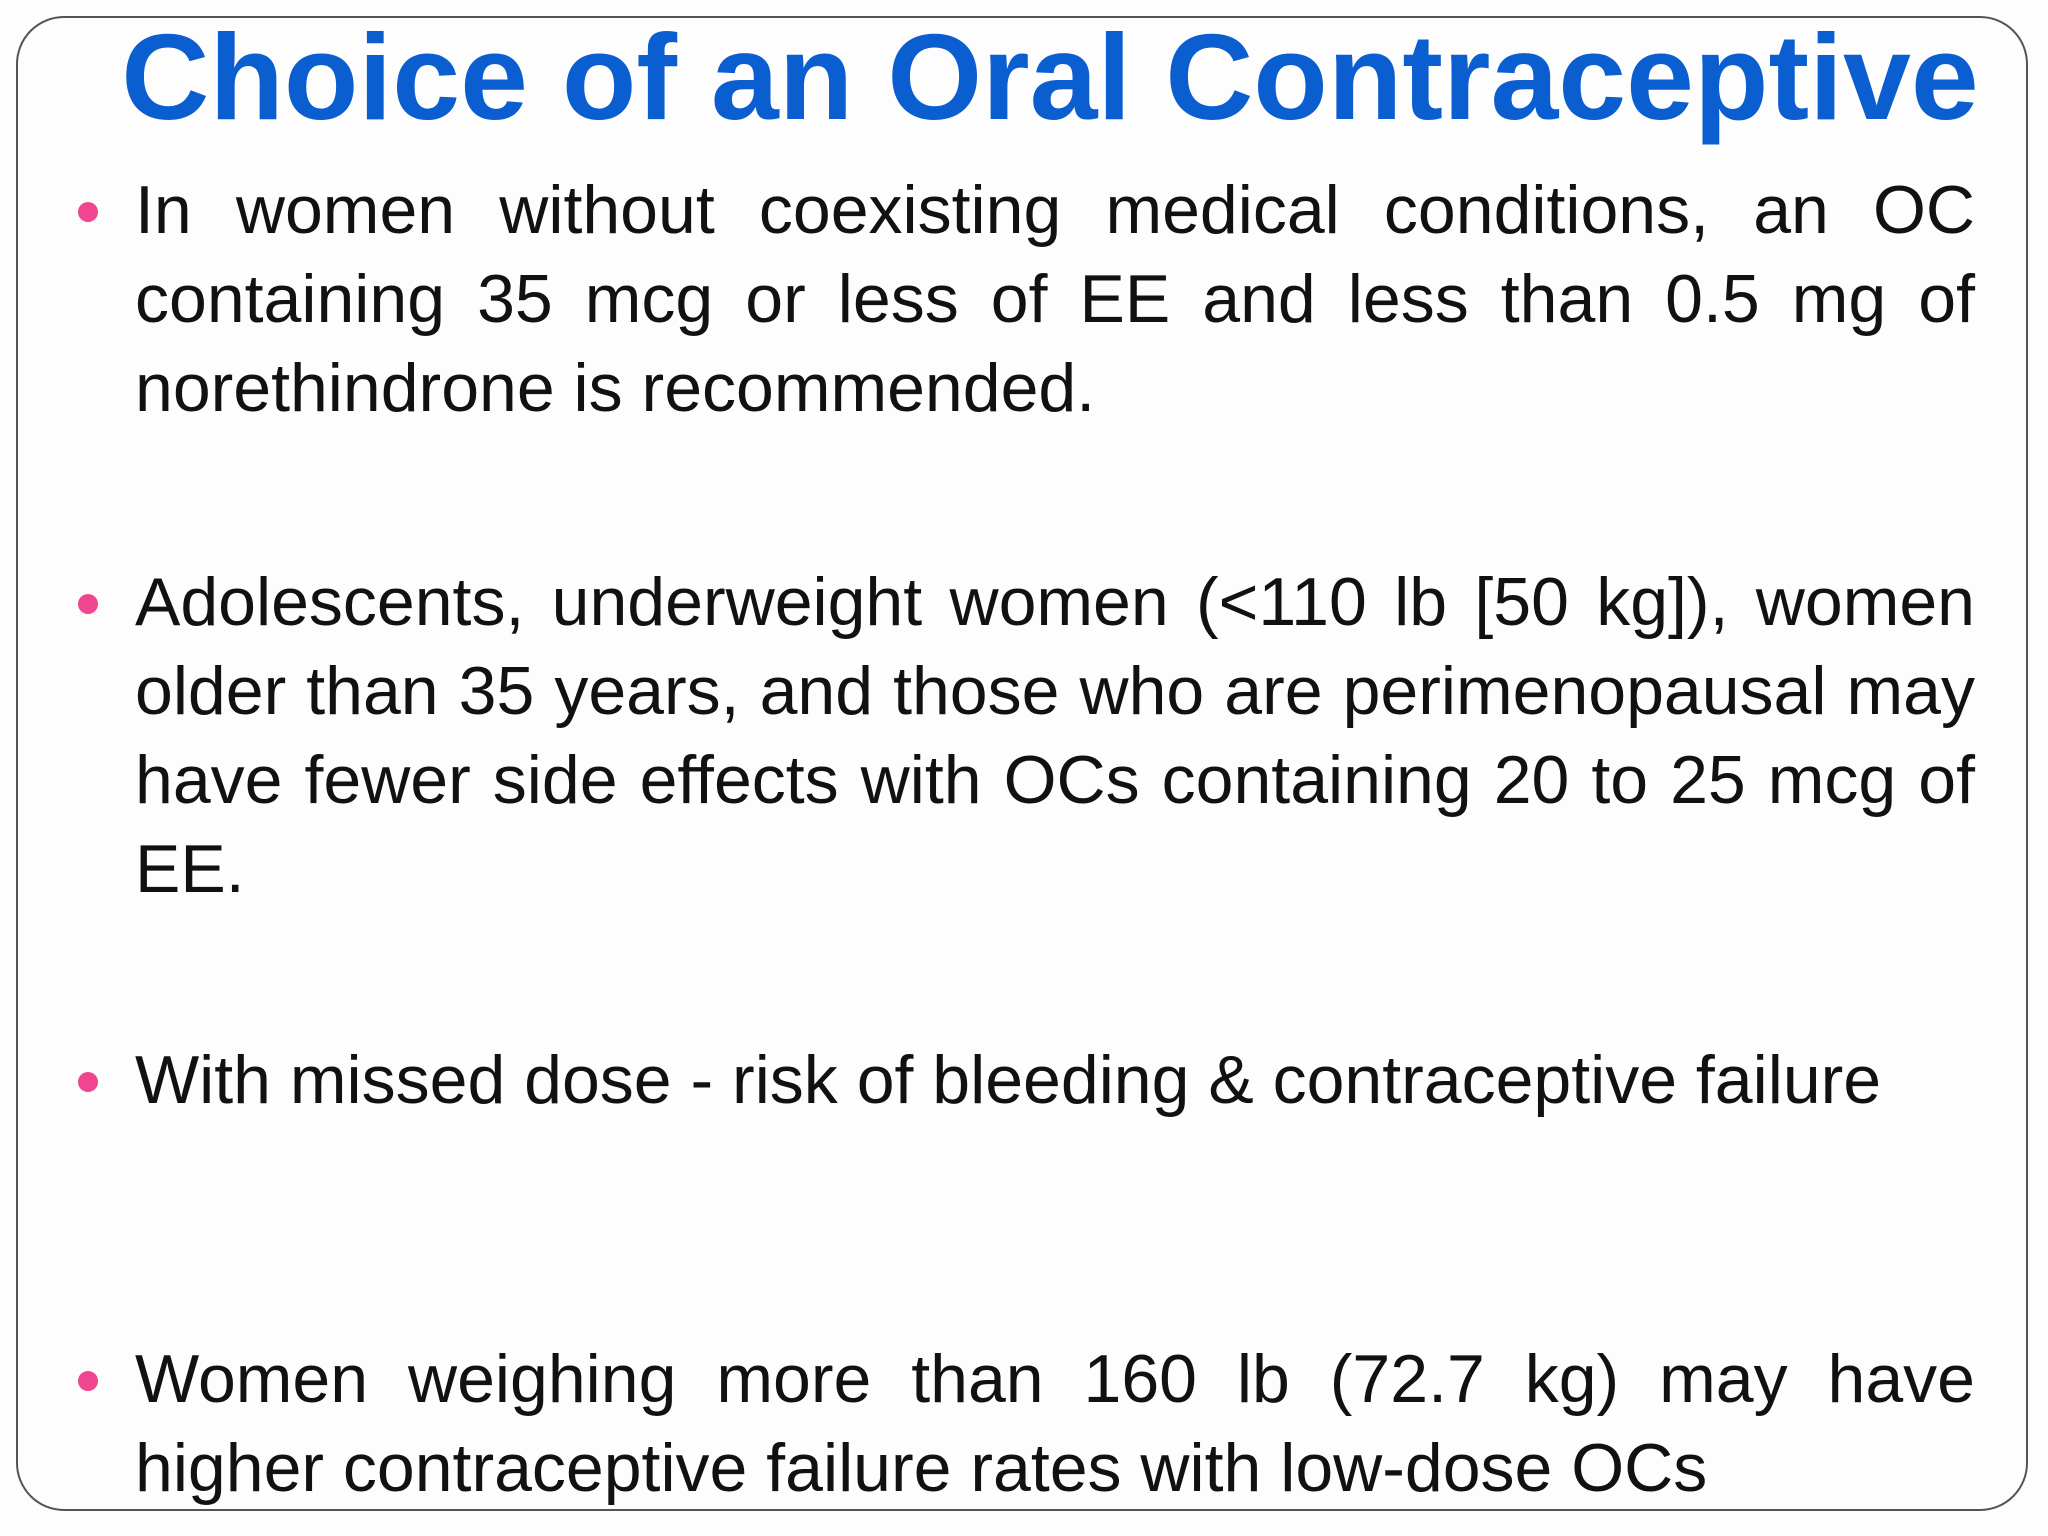  I want to click on slide-title: Choice of an Oral Contraceptive, so click(1050, 77).